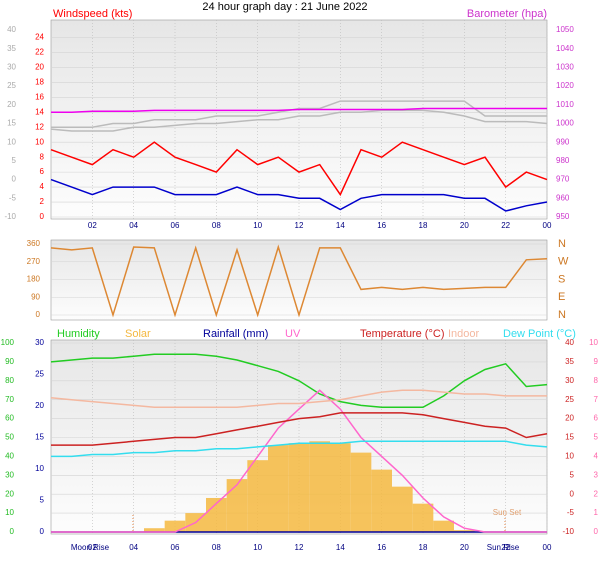 The image size is (608, 561). I want to click on y-tick-label: 24, so click(39, 37).